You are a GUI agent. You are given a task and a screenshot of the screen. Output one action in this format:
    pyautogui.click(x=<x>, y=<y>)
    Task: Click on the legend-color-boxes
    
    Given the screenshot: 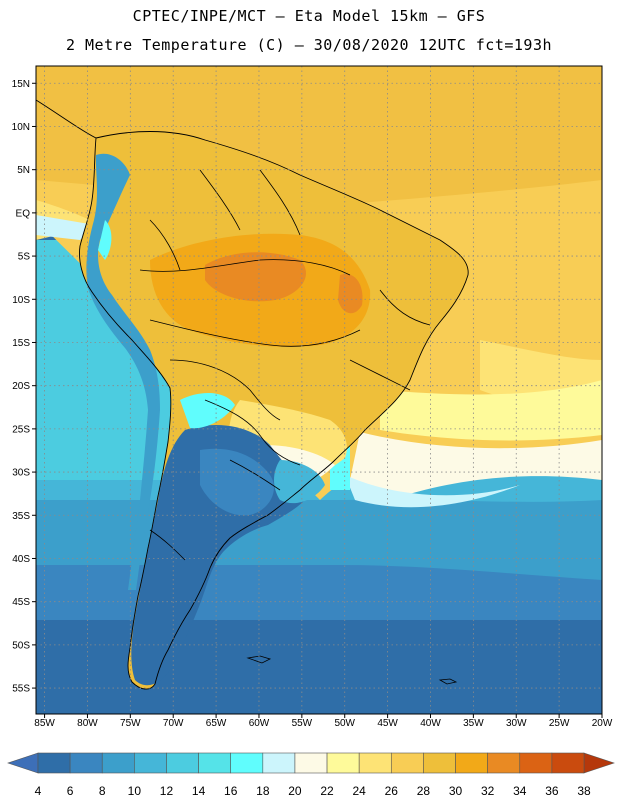 What is the action you would take?
    pyautogui.click(x=311, y=763)
    